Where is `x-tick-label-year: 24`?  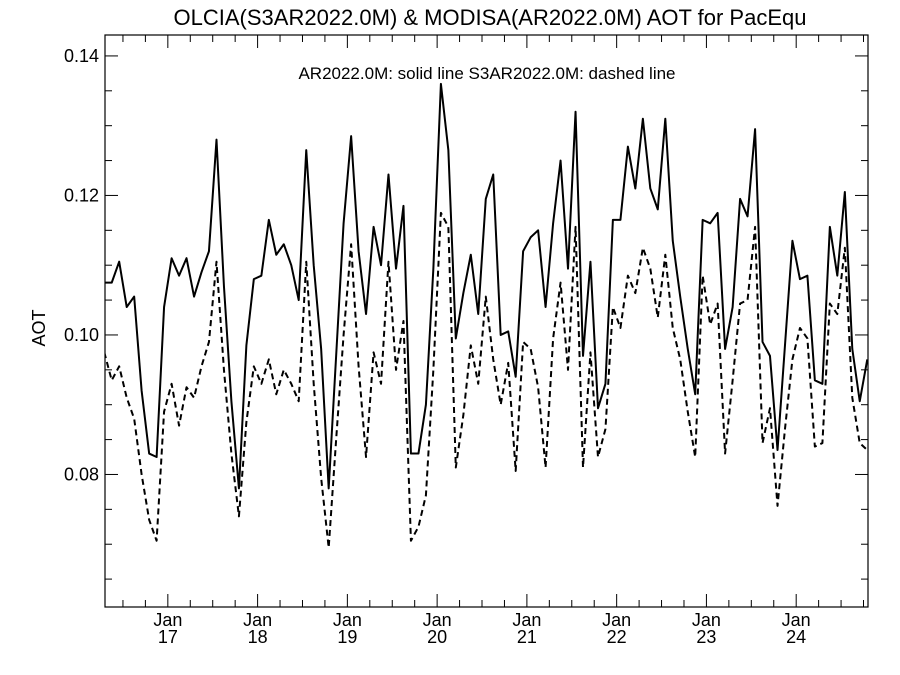 x-tick-label-year: 24 is located at coordinates (796, 637).